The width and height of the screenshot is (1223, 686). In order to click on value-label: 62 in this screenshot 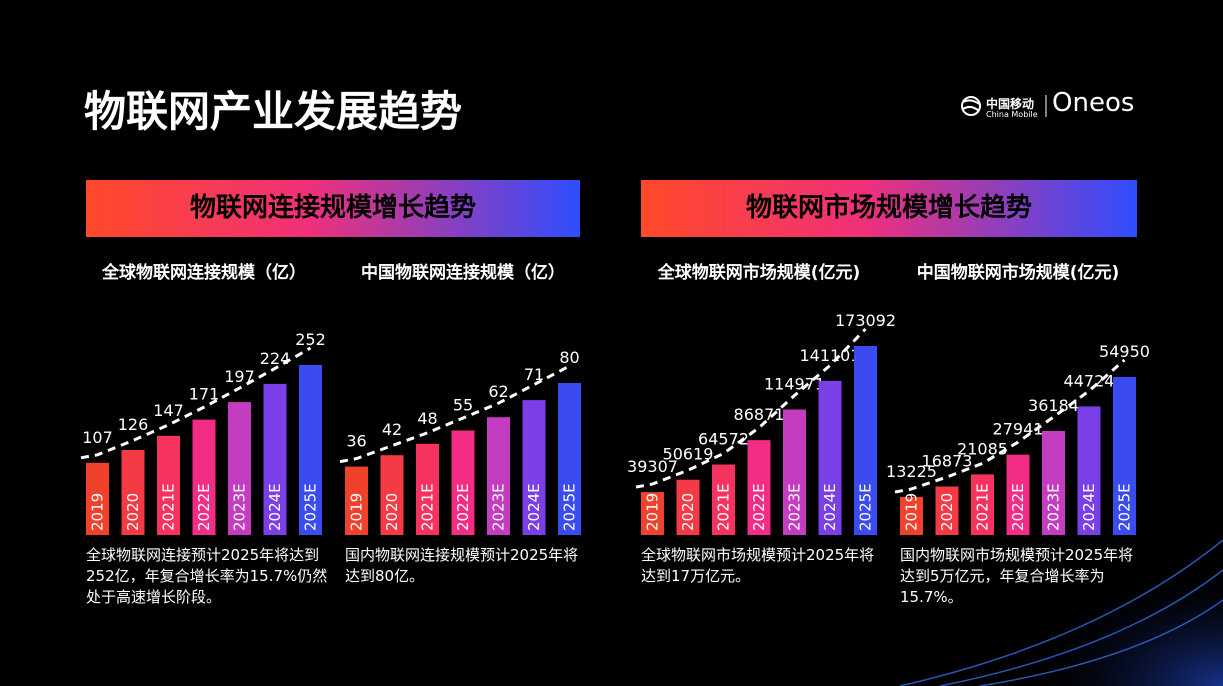, I will do `click(498, 391)`.